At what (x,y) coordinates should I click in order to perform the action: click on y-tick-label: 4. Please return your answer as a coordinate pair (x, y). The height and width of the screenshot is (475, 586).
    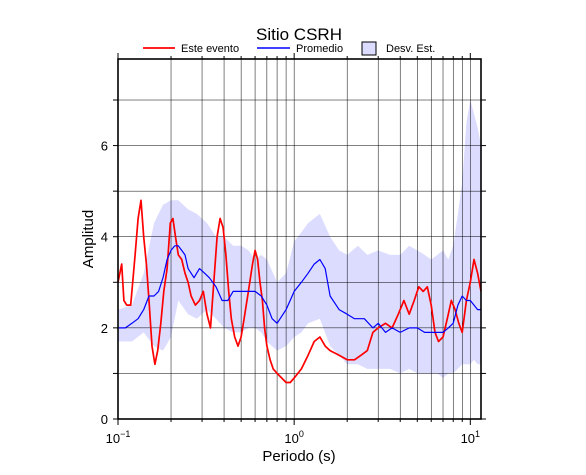
    Looking at the image, I should click on (104, 237).